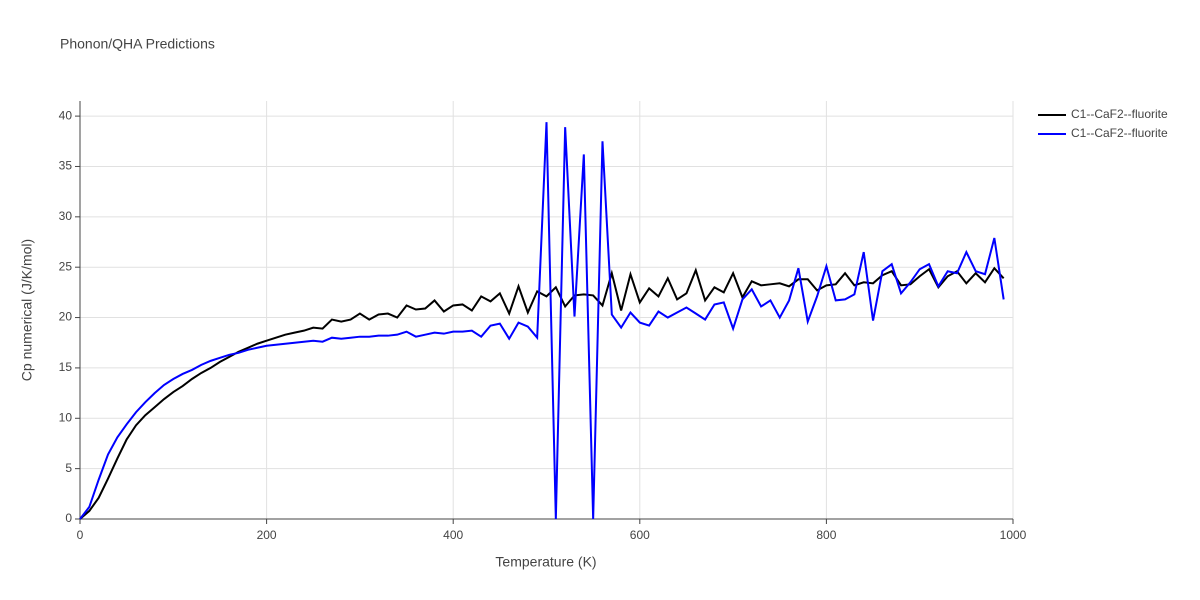 The width and height of the screenshot is (1200, 600). What do you see at coordinates (66, 266) in the screenshot?
I see `y-tick-label: 25` at bounding box center [66, 266].